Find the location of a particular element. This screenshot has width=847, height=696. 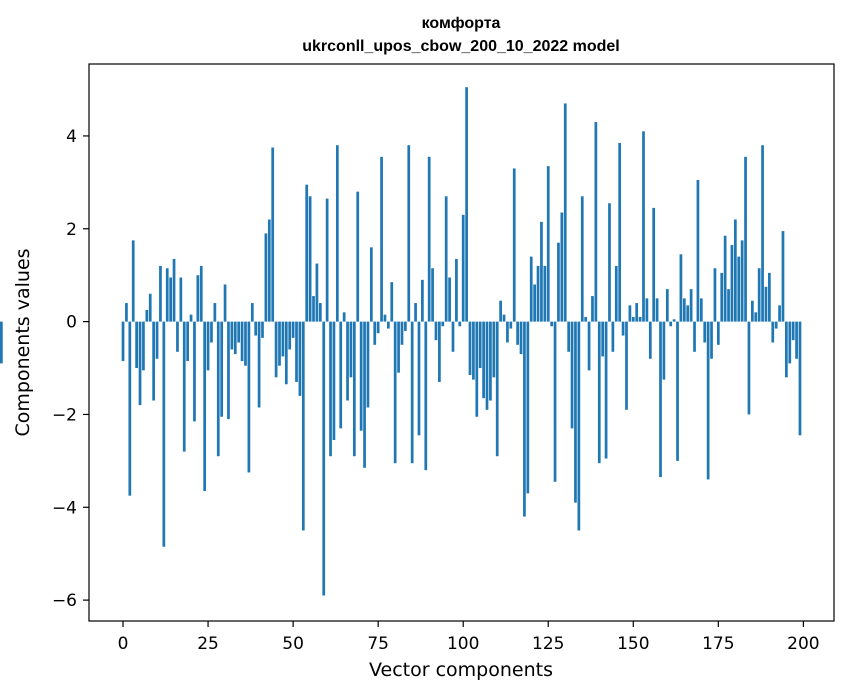

y-tick-label: 0 is located at coordinates (71, 323).